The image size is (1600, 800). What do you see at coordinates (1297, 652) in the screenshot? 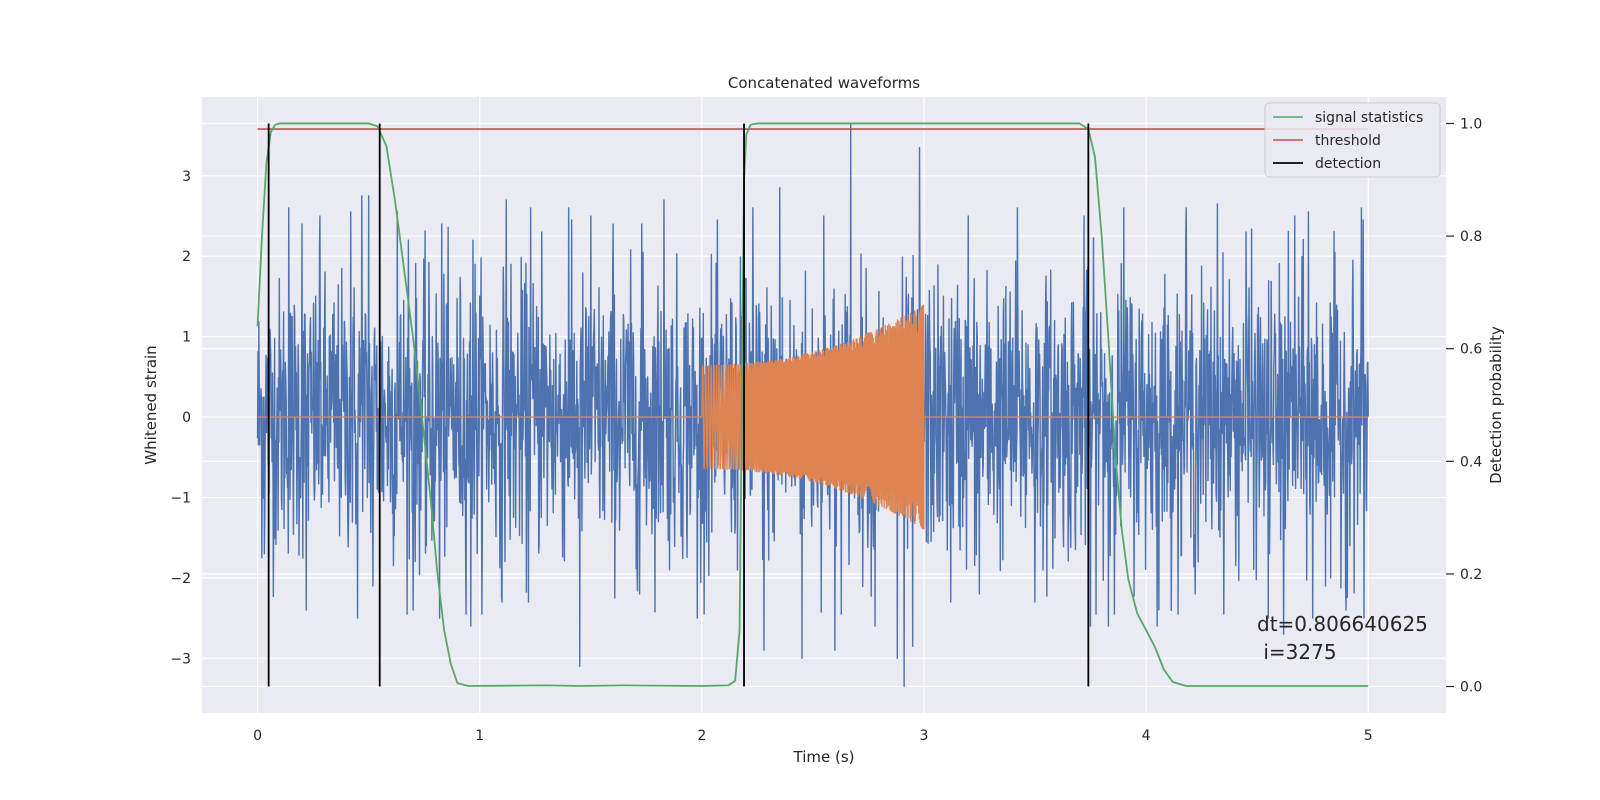
I see `annotation-line-2: i=3275` at bounding box center [1297, 652].